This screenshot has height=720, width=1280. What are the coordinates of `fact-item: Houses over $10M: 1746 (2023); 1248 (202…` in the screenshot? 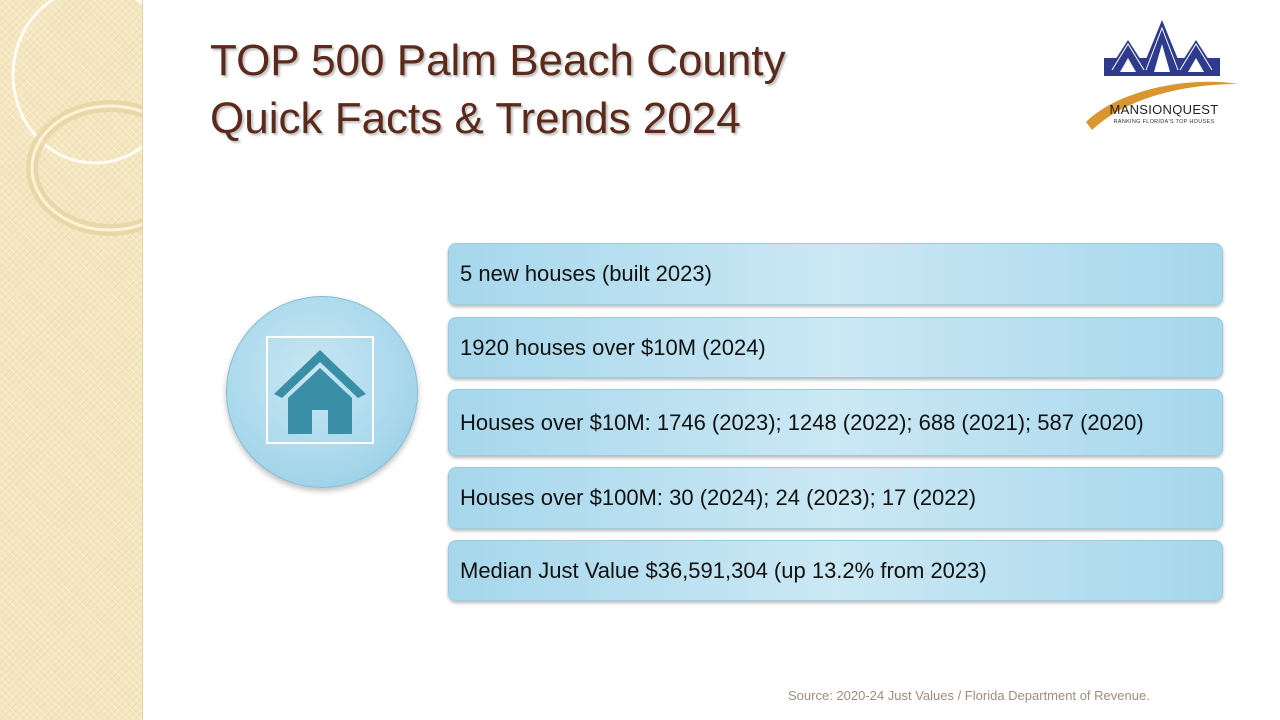 It's located at (835, 422).